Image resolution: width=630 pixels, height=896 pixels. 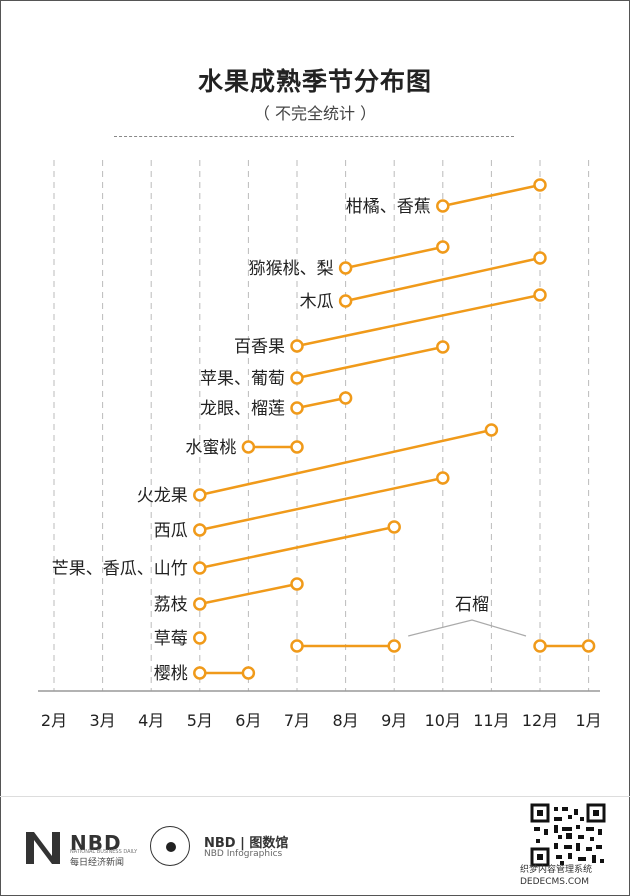 What do you see at coordinates (297, 720) in the screenshot?
I see `x-tick-label: 7月` at bounding box center [297, 720].